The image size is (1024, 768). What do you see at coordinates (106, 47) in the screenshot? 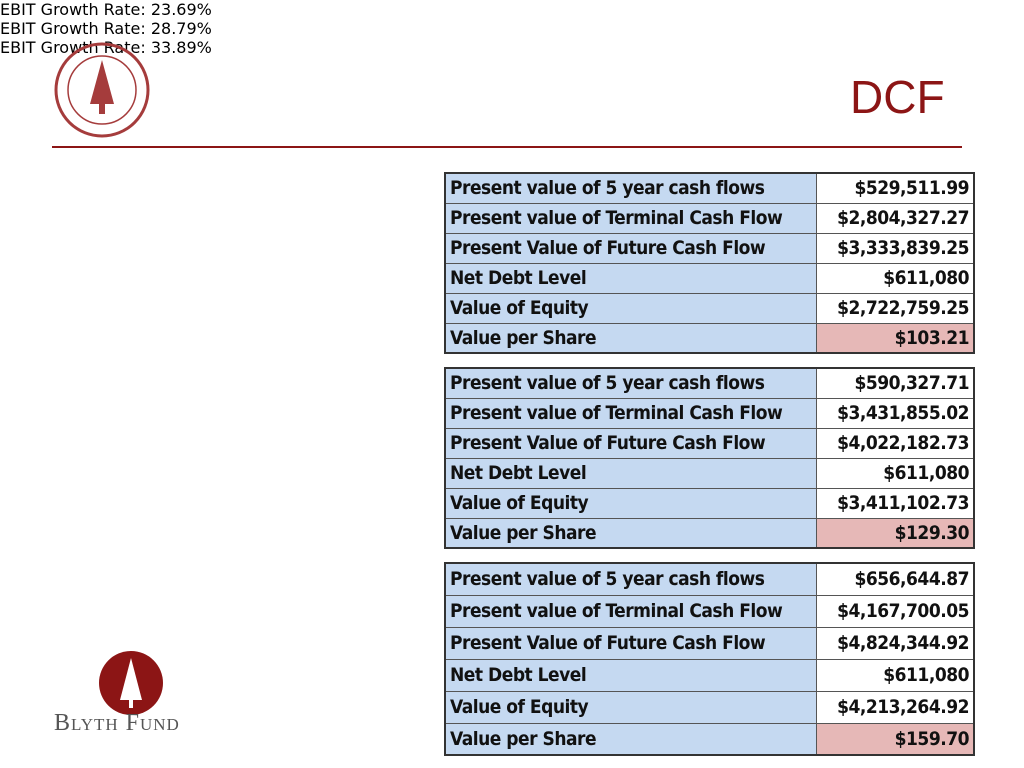
I see `growth-rate-label: EBIT Growth Rate: 33.89%` at bounding box center [106, 47].